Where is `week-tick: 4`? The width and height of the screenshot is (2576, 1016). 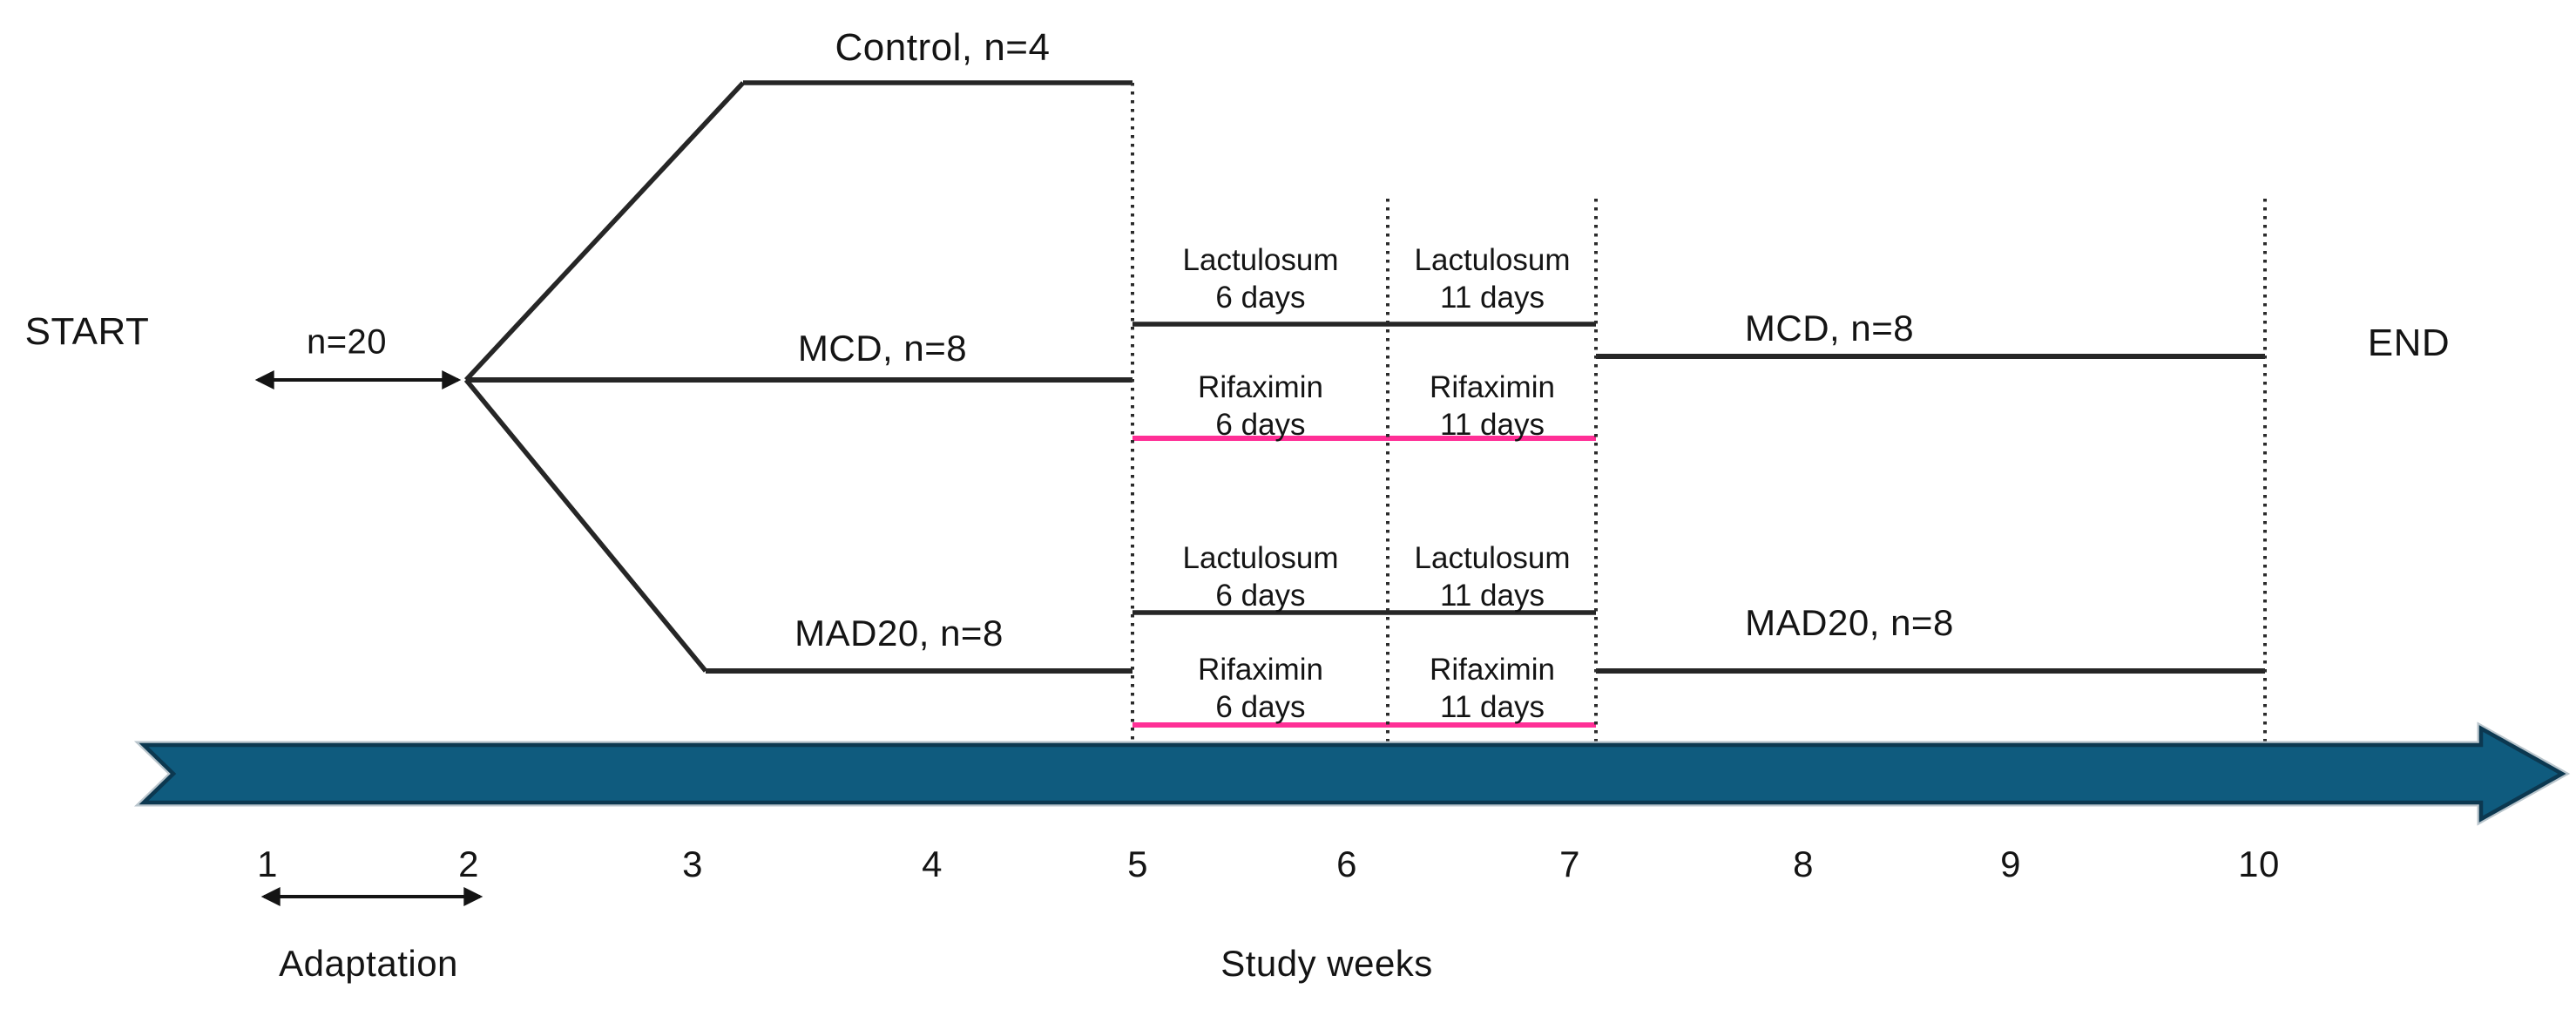
week-tick: 4 is located at coordinates (932, 863).